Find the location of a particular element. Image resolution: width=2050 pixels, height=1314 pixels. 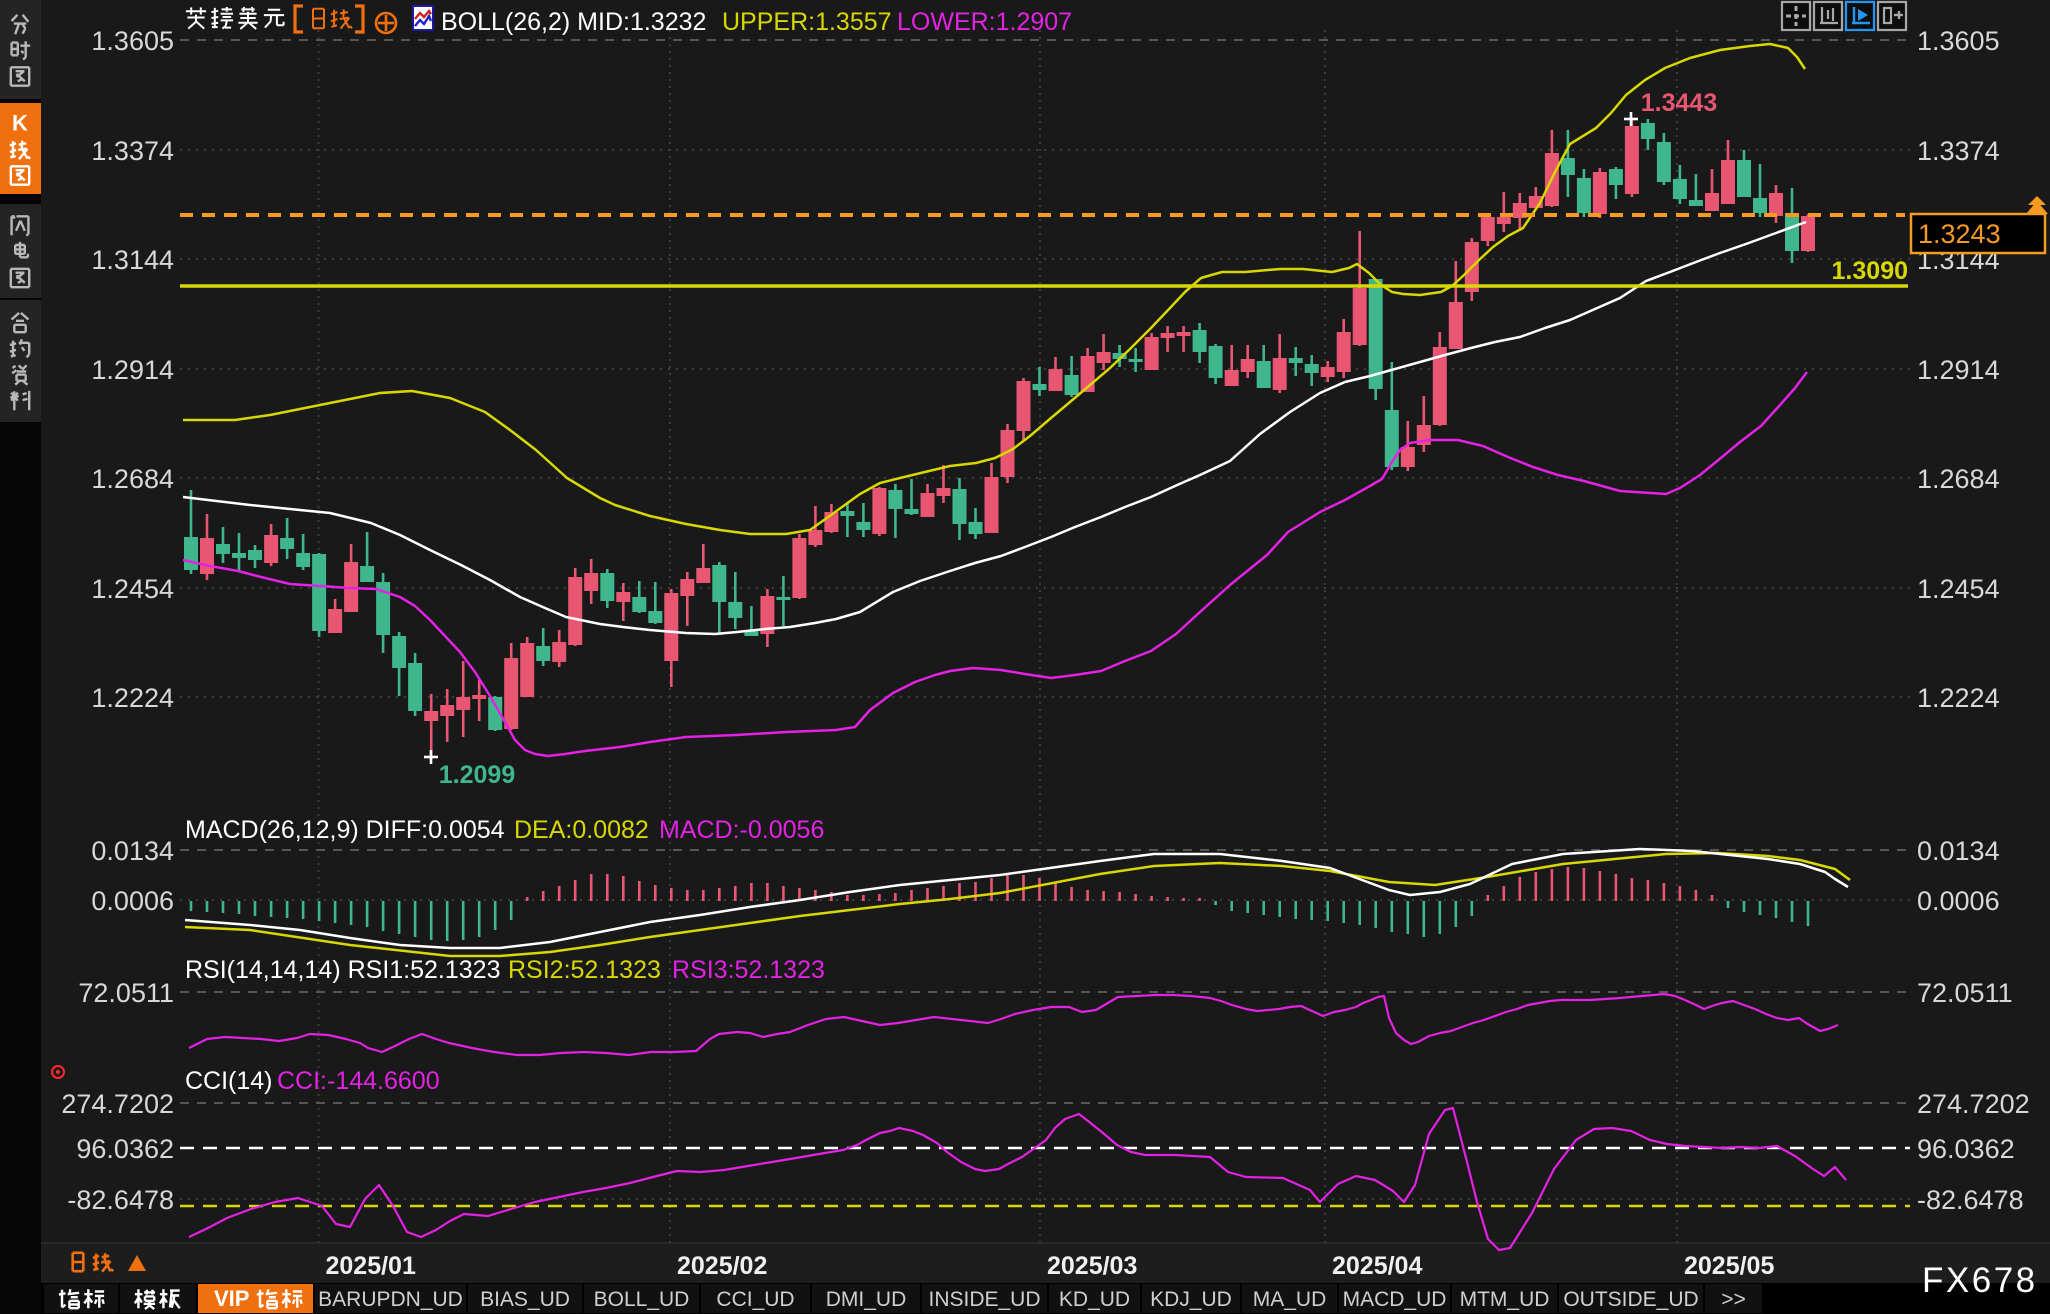

svg-text: MACD(26,12,9) DIFF:0.0054 is located at coordinates (345, 830).